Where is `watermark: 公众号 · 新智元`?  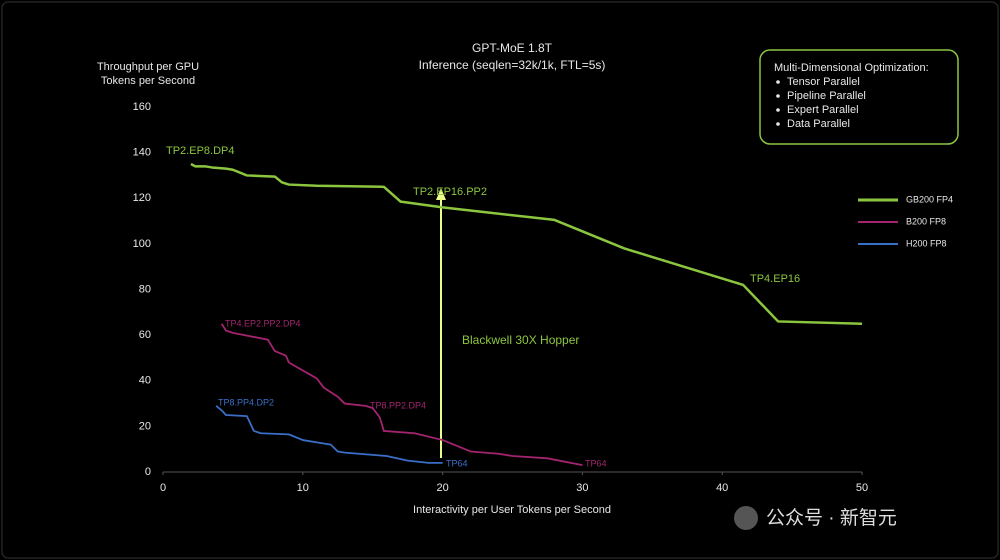
watermark: 公众号 · 新智元 is located at coordinates (831, 518).